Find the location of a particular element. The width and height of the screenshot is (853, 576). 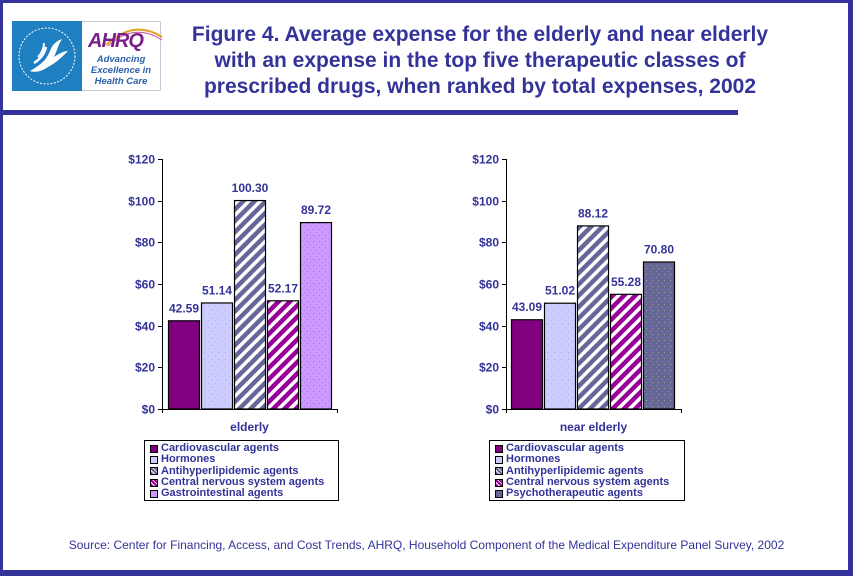

legend-item: Psychotherapeutic agents is located at coordinates (587, 493).